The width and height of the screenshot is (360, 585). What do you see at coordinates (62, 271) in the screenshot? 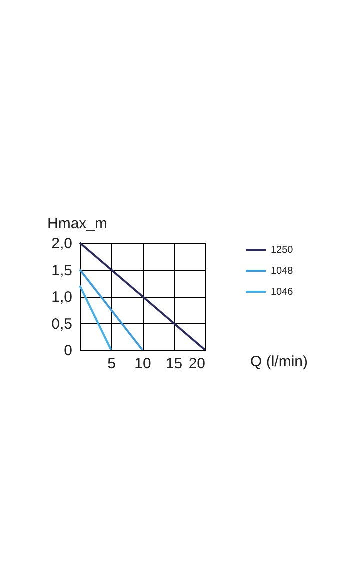
I see `y-tick-label: 1,5` at bounding box center [62, 271].